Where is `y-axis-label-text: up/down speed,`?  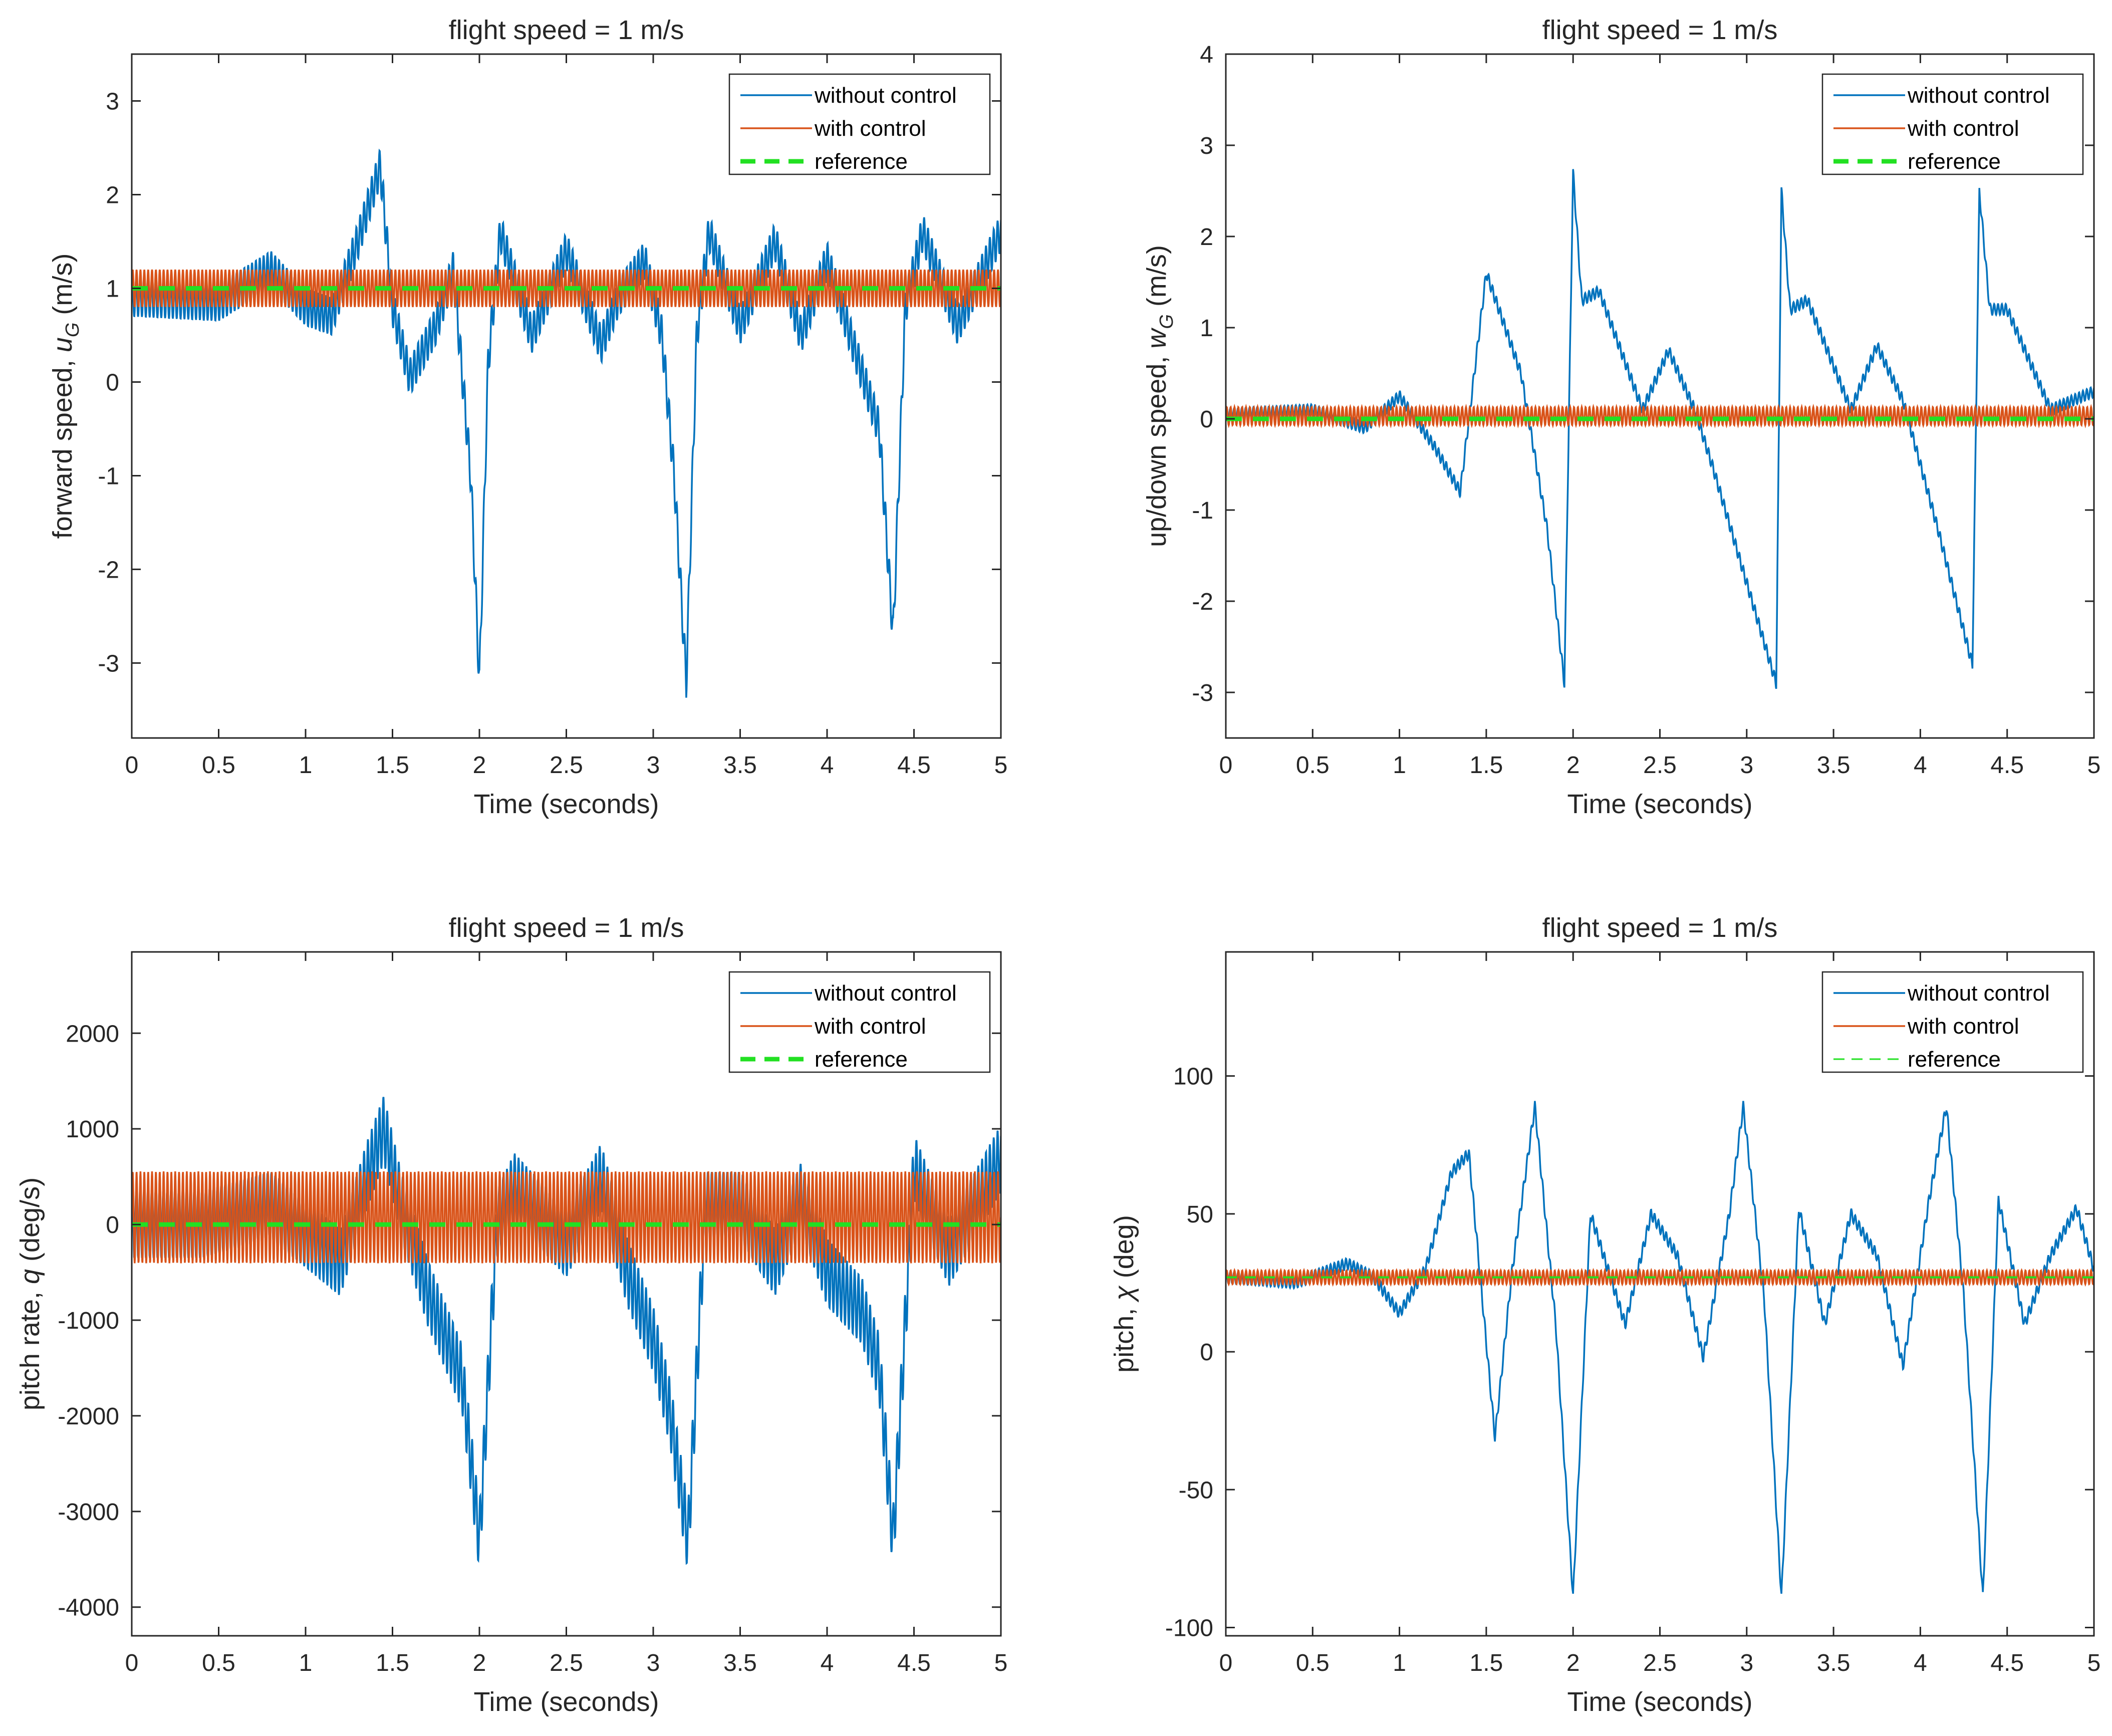 y-axis-label-text: up/down speed, is located at coordinates (1157, 448).